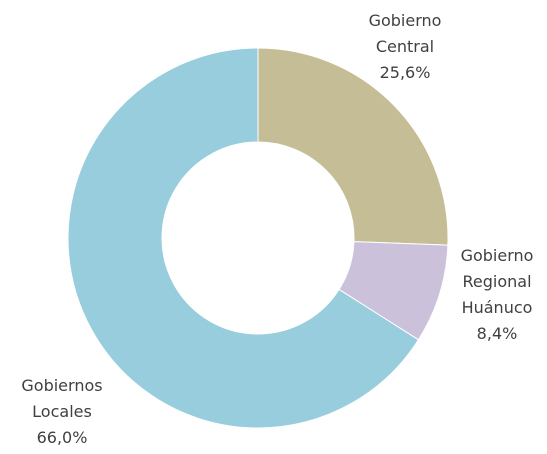 This screenshot has width=547, height=454. I want to click on slice-label: Gobiernos Locales 66,0%, so click(62, 412).